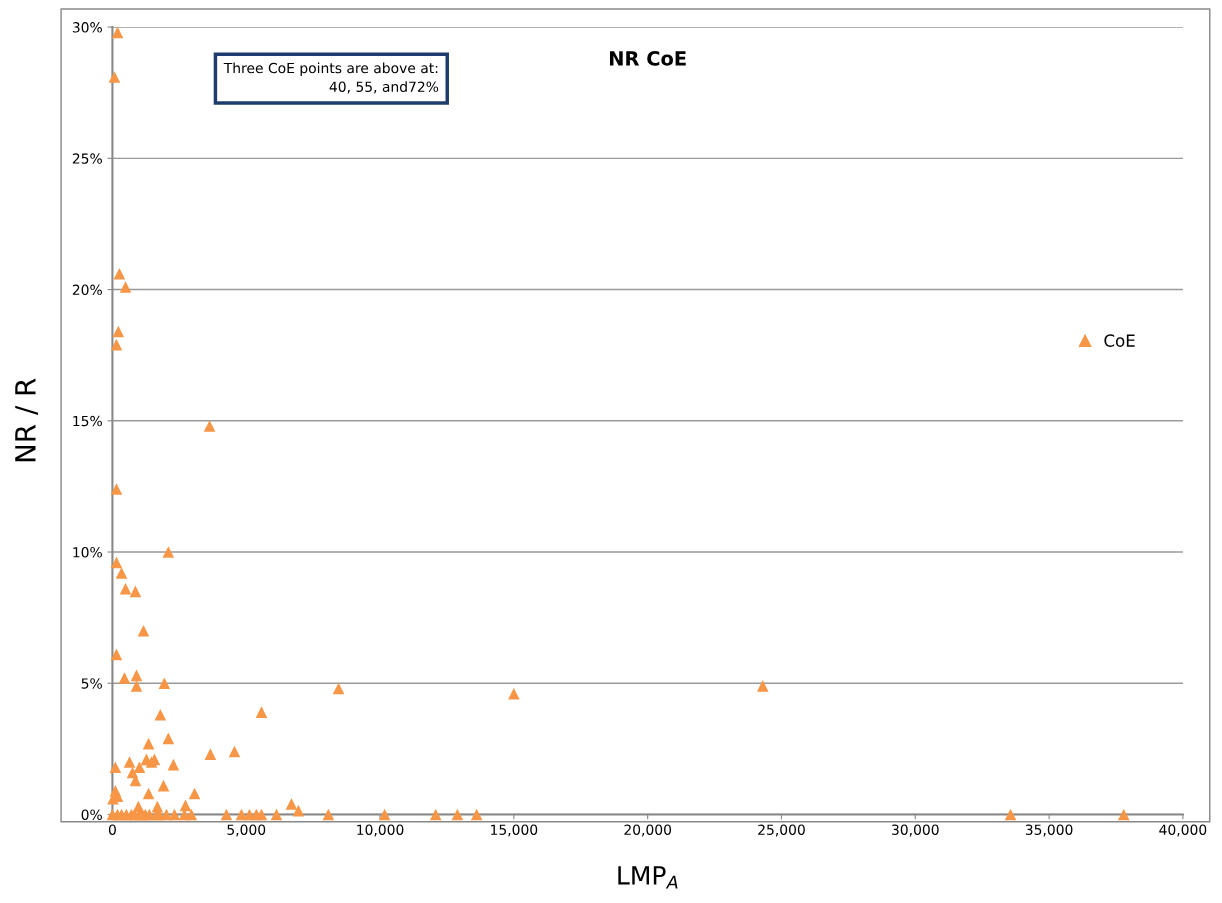 Image resolution: width=1222 pixels, height=903 pixels. Describe the element at coordinates (87, 158) in the screenshot. I see `y-tick-label: 25%` at that location.